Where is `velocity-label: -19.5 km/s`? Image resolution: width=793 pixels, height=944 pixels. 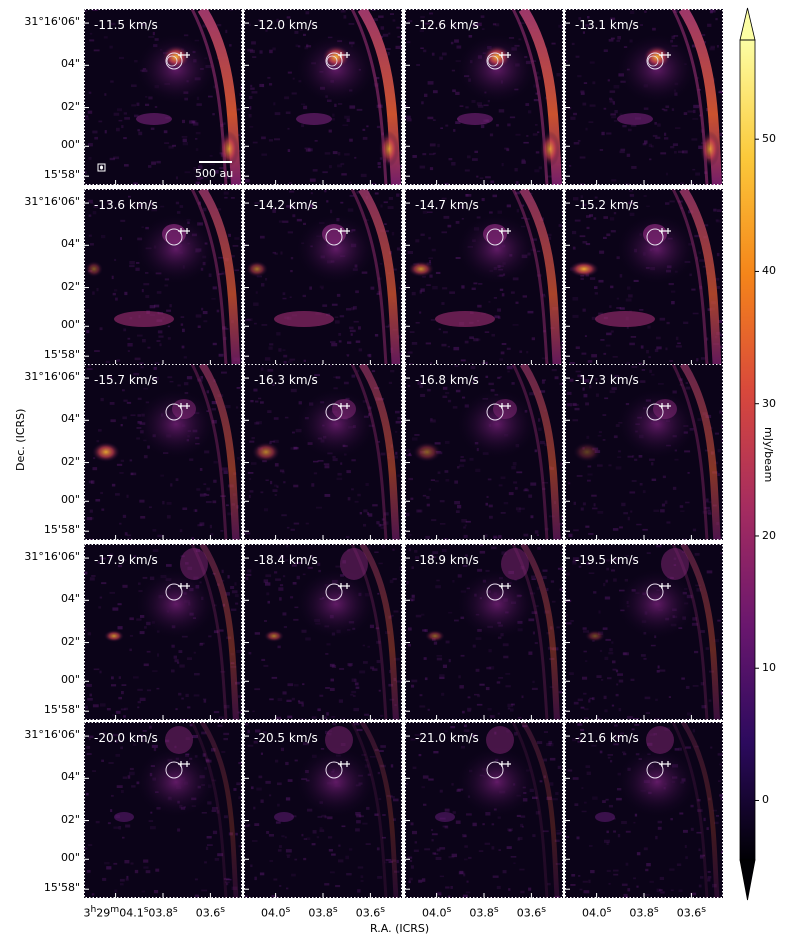 velocity-label: -19.5 km/s is located at coordinates (607, 560).